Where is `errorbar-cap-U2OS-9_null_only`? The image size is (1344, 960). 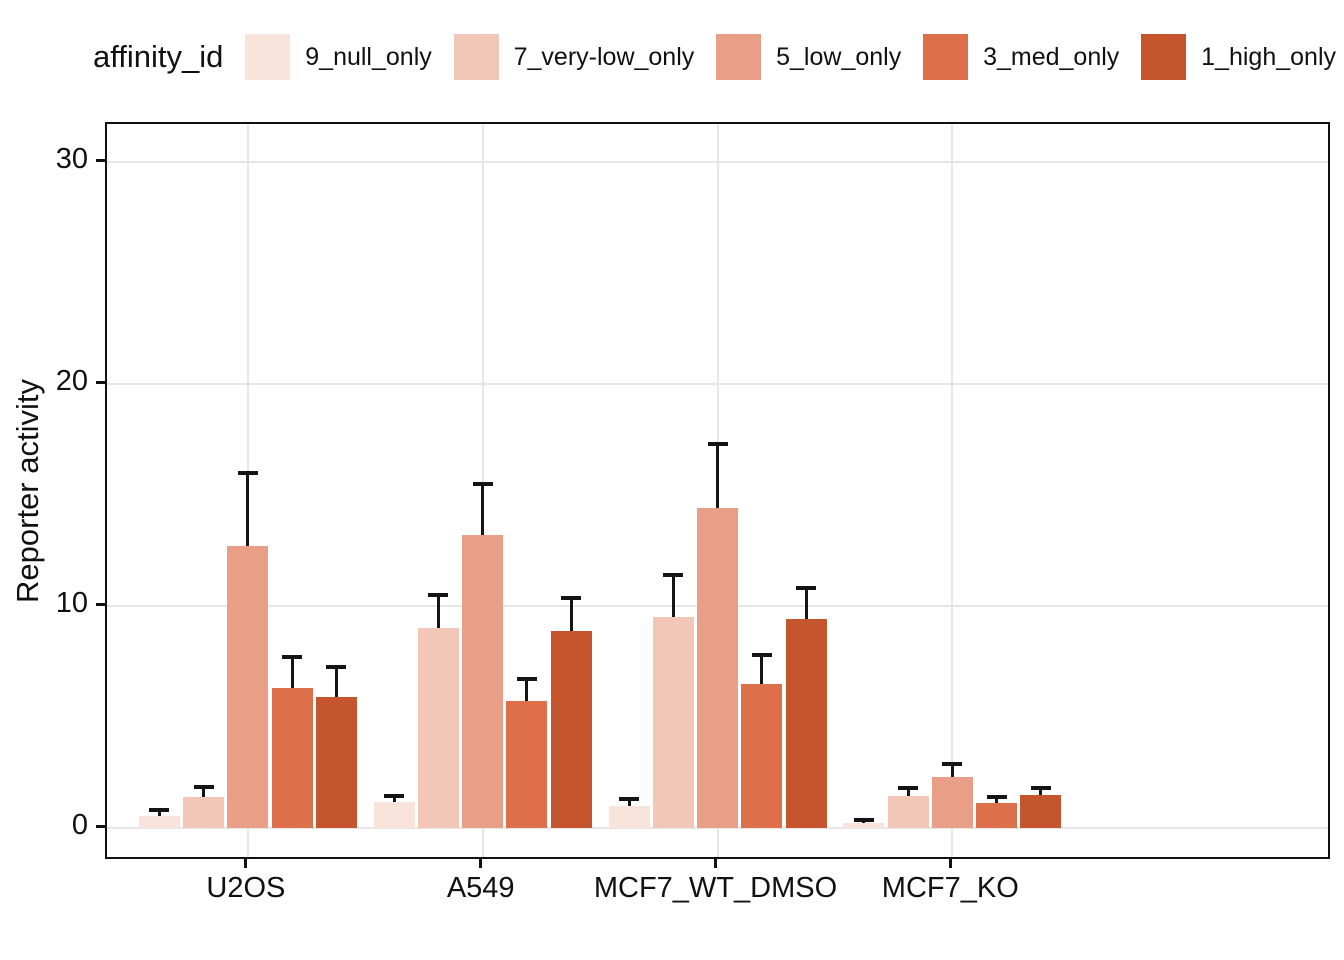
errorbar-cap-U2OS-9_null_only is located at coordinates (159, 810).